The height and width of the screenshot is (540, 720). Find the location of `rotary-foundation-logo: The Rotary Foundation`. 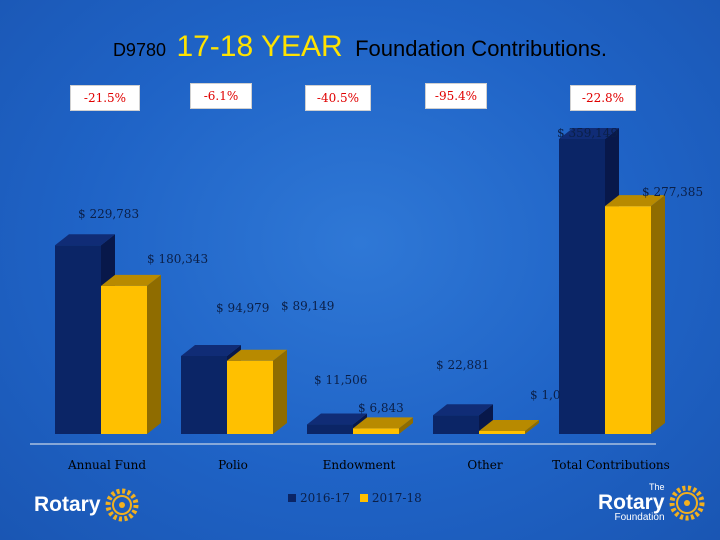

rotary-foundation-logo: The Rotary Foundation is located at coordinates (651, 503).